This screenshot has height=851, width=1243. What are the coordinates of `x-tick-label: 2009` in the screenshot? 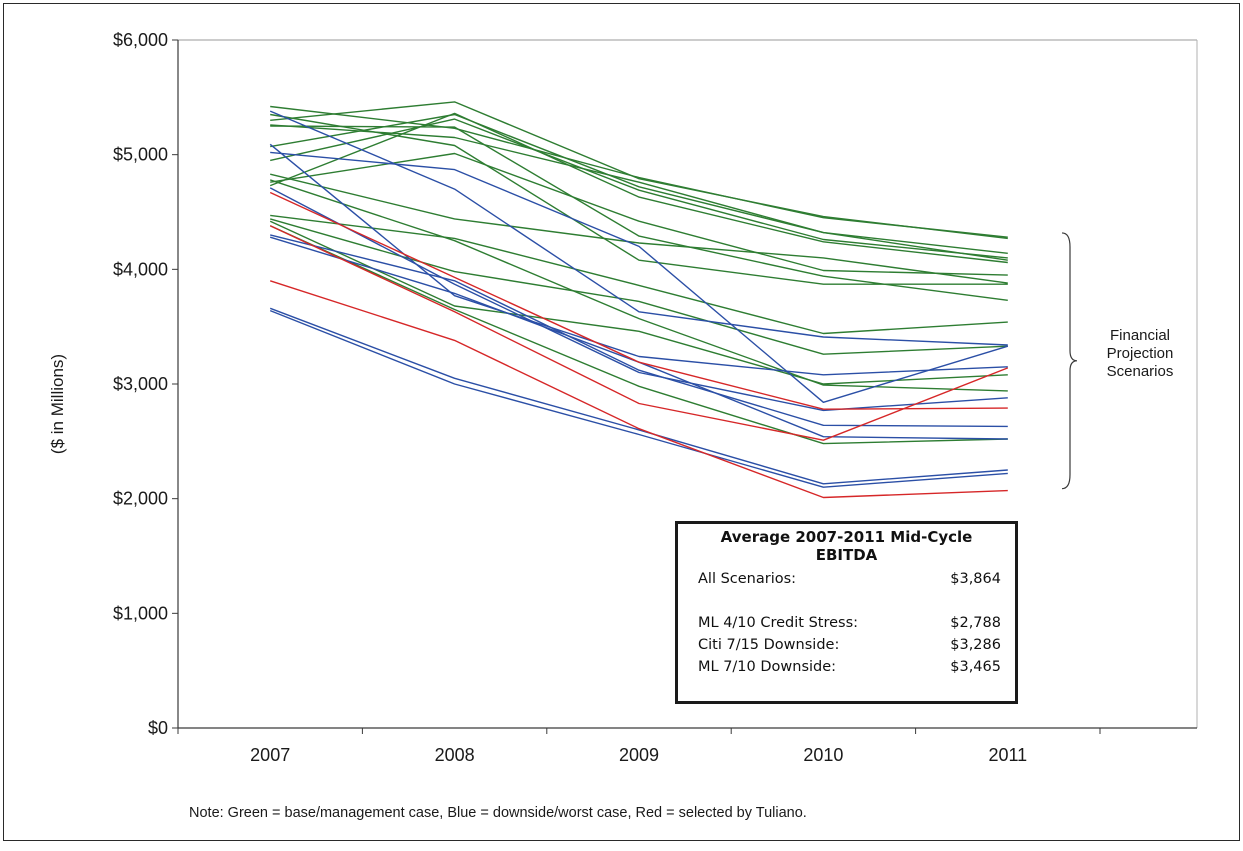 It's located at (639, 755).